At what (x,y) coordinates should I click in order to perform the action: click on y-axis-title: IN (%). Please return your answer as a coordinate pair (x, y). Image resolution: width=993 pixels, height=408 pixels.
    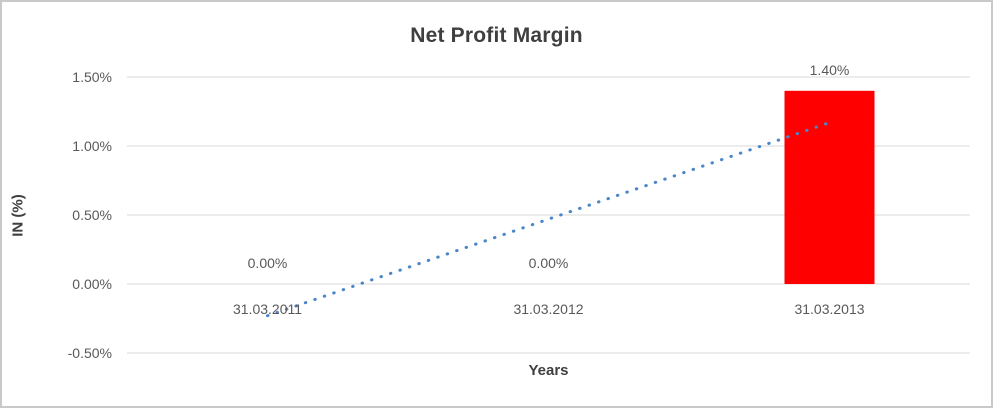
    Looking at the image, I should click on (18, 215).